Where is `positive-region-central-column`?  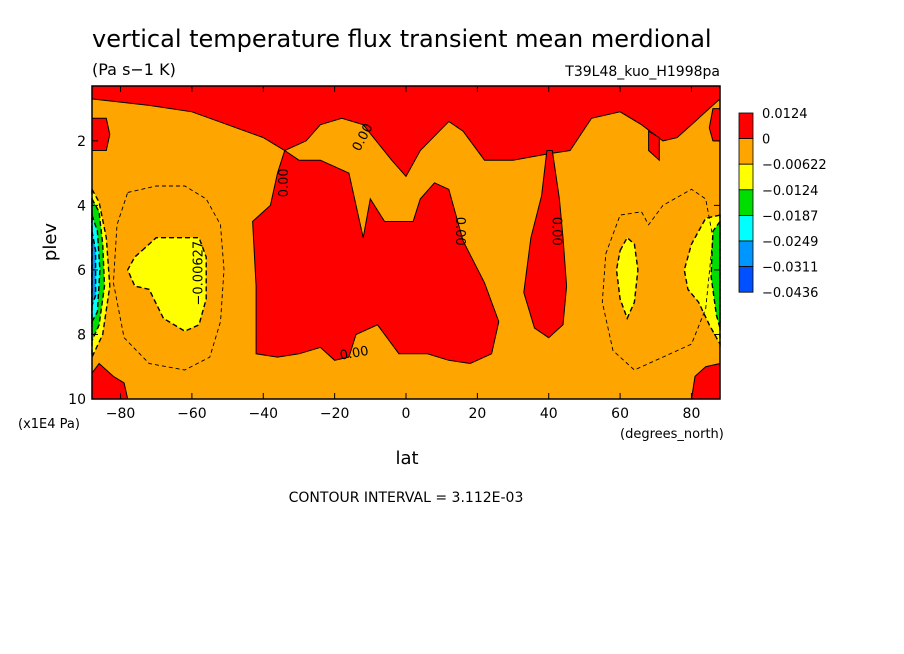
positive-region-central-column is located at coordinates (376, 257).